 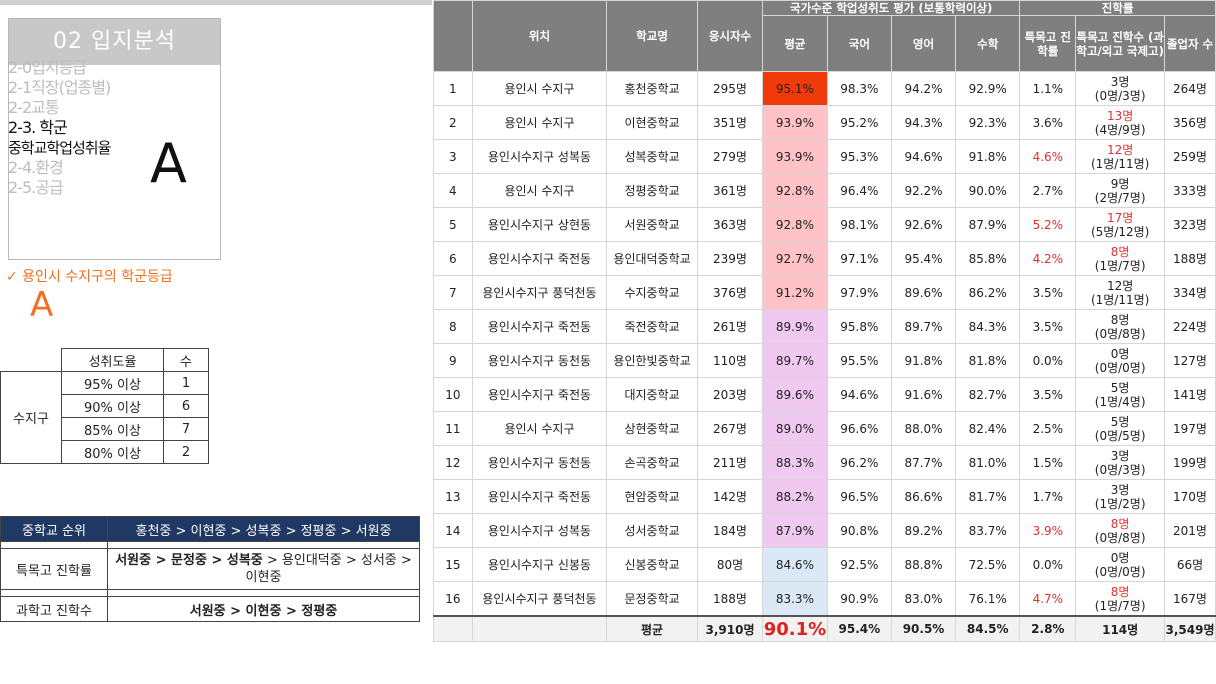 I want to click on row-math: 81.0%, so click(x=988, y=462).